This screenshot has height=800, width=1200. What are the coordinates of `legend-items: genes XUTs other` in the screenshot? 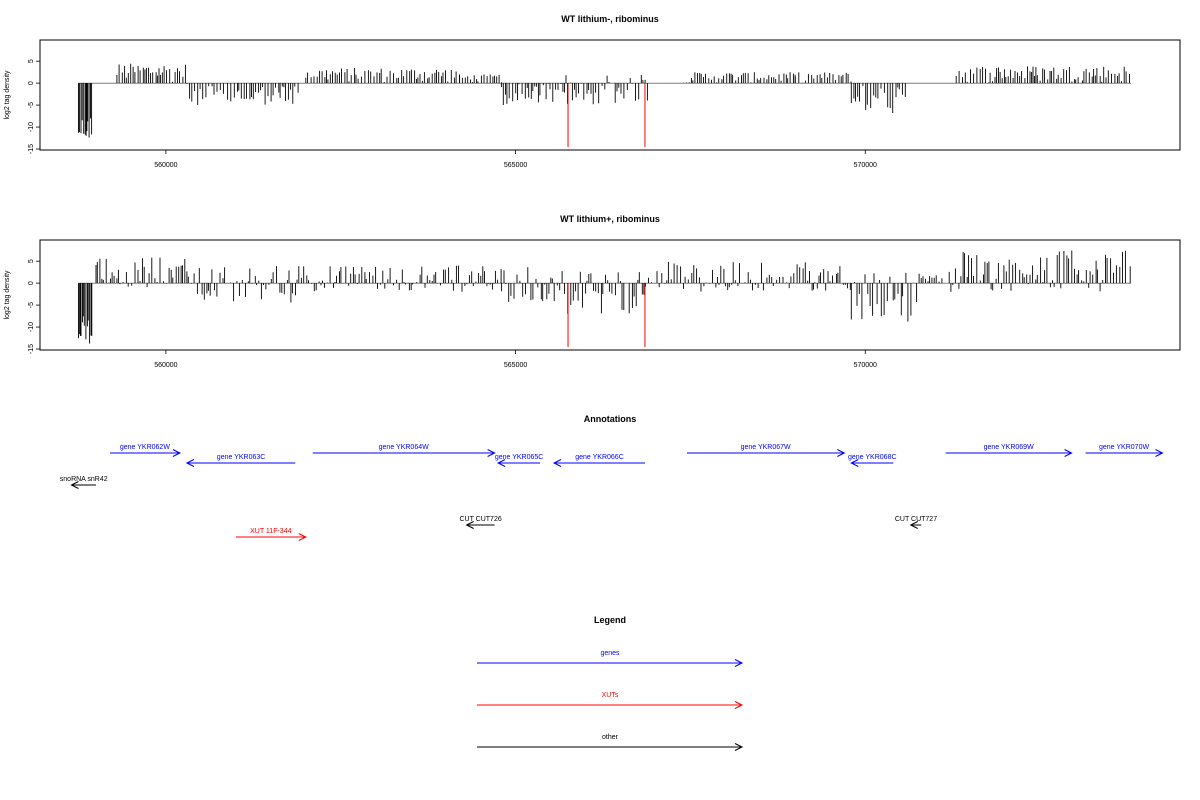 It's located at (610, 700).